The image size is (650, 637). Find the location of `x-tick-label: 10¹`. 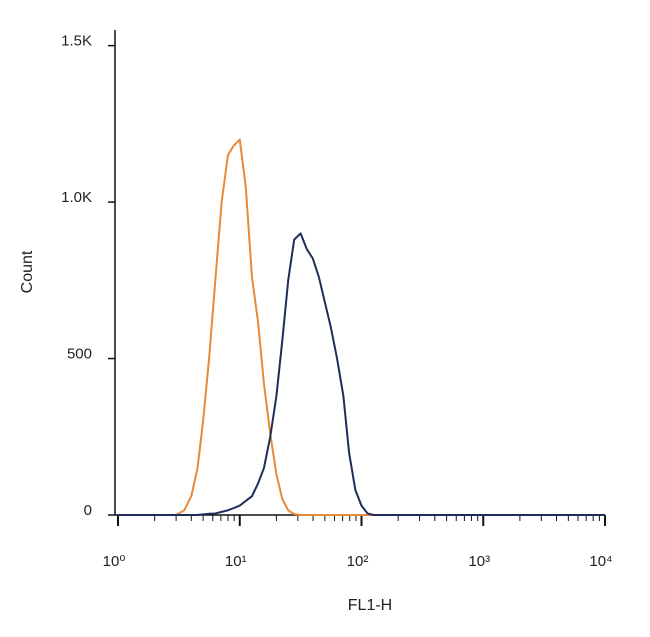

x-tick-label: 10¹ is located at coordinates (236, 561).